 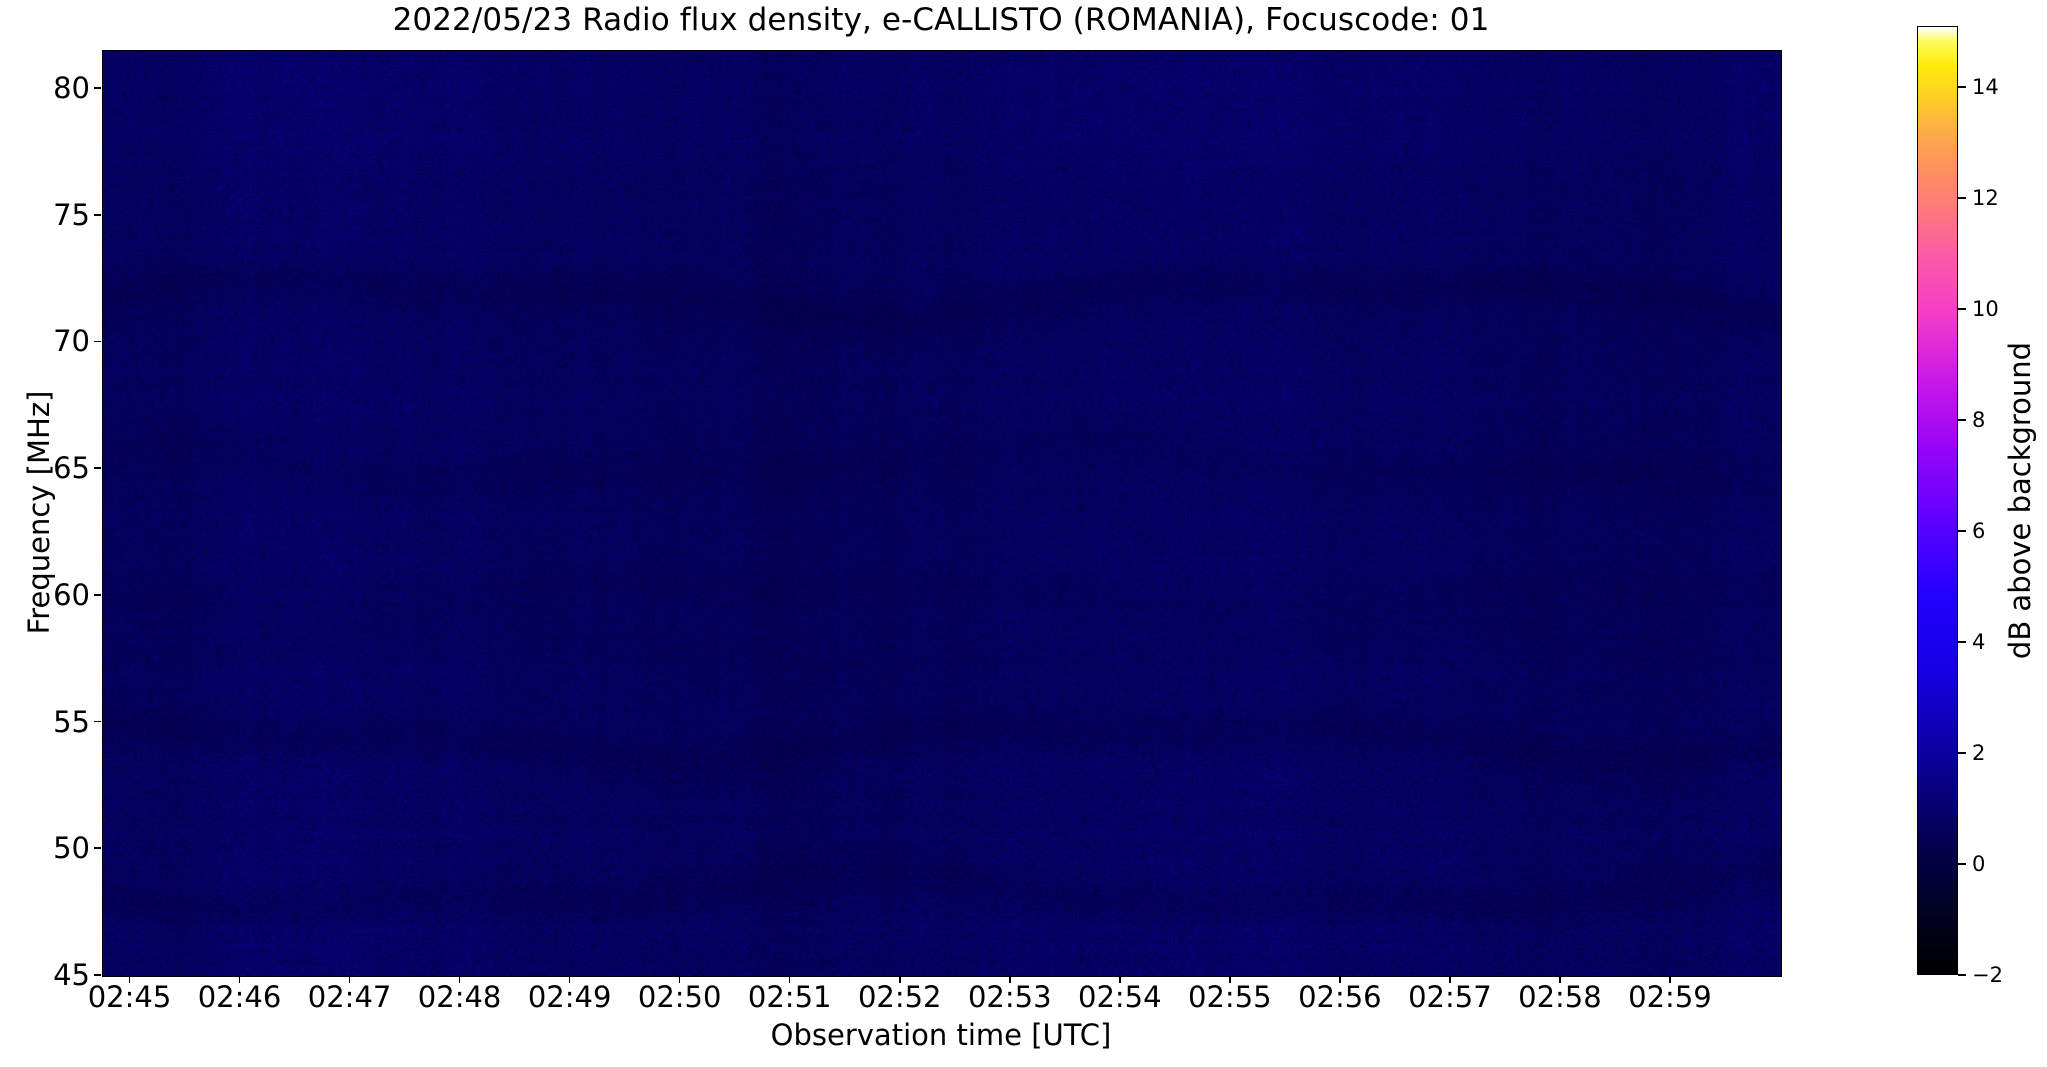 I want to click on colorbar-tick-label: −2, so click(x=1987, y=975).